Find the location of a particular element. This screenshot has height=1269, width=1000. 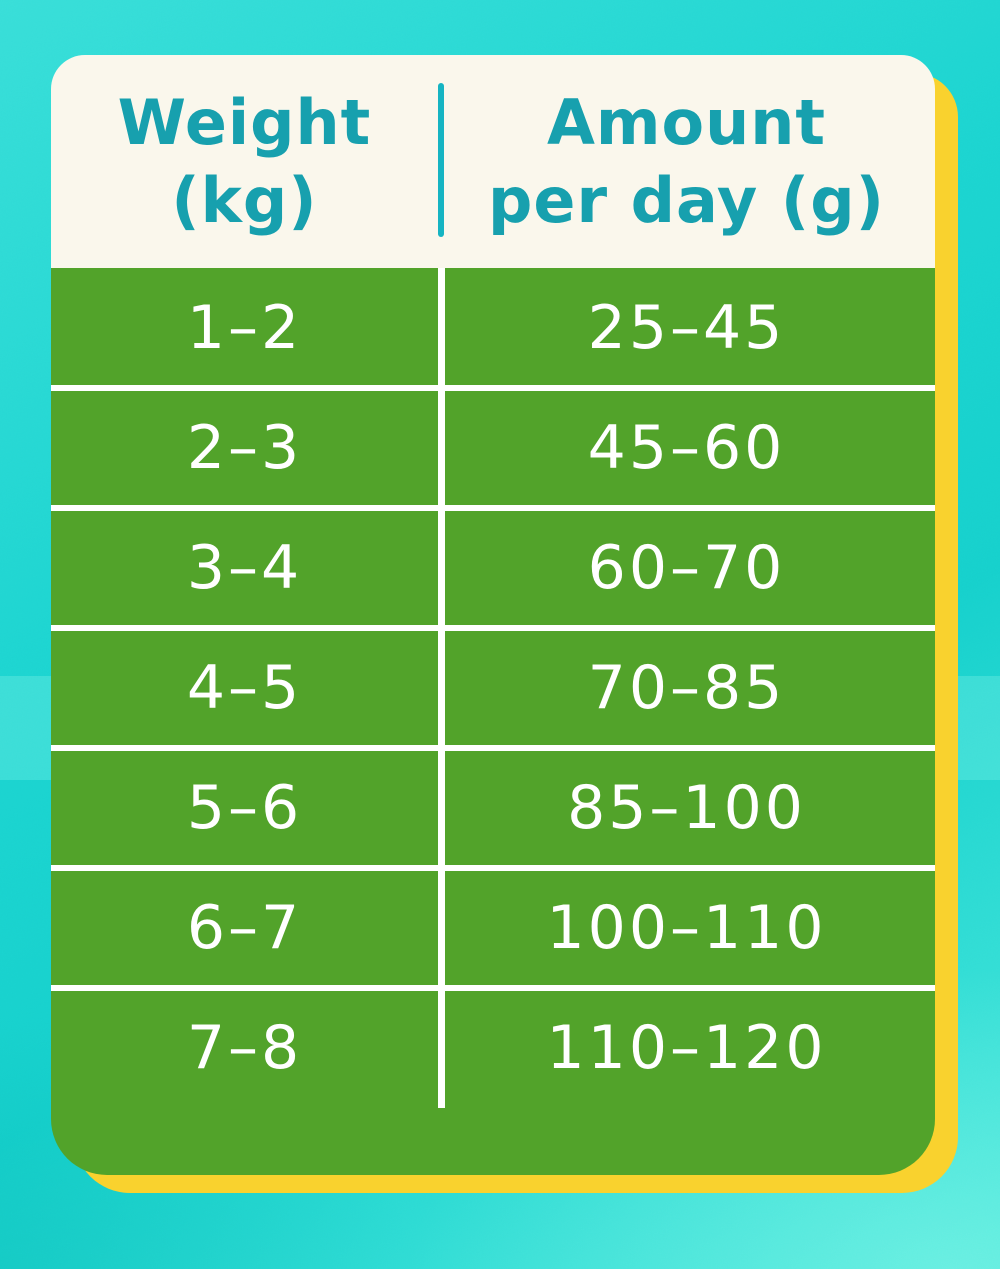

amount-cell: 60–70 is located at coordinates (686, 568).